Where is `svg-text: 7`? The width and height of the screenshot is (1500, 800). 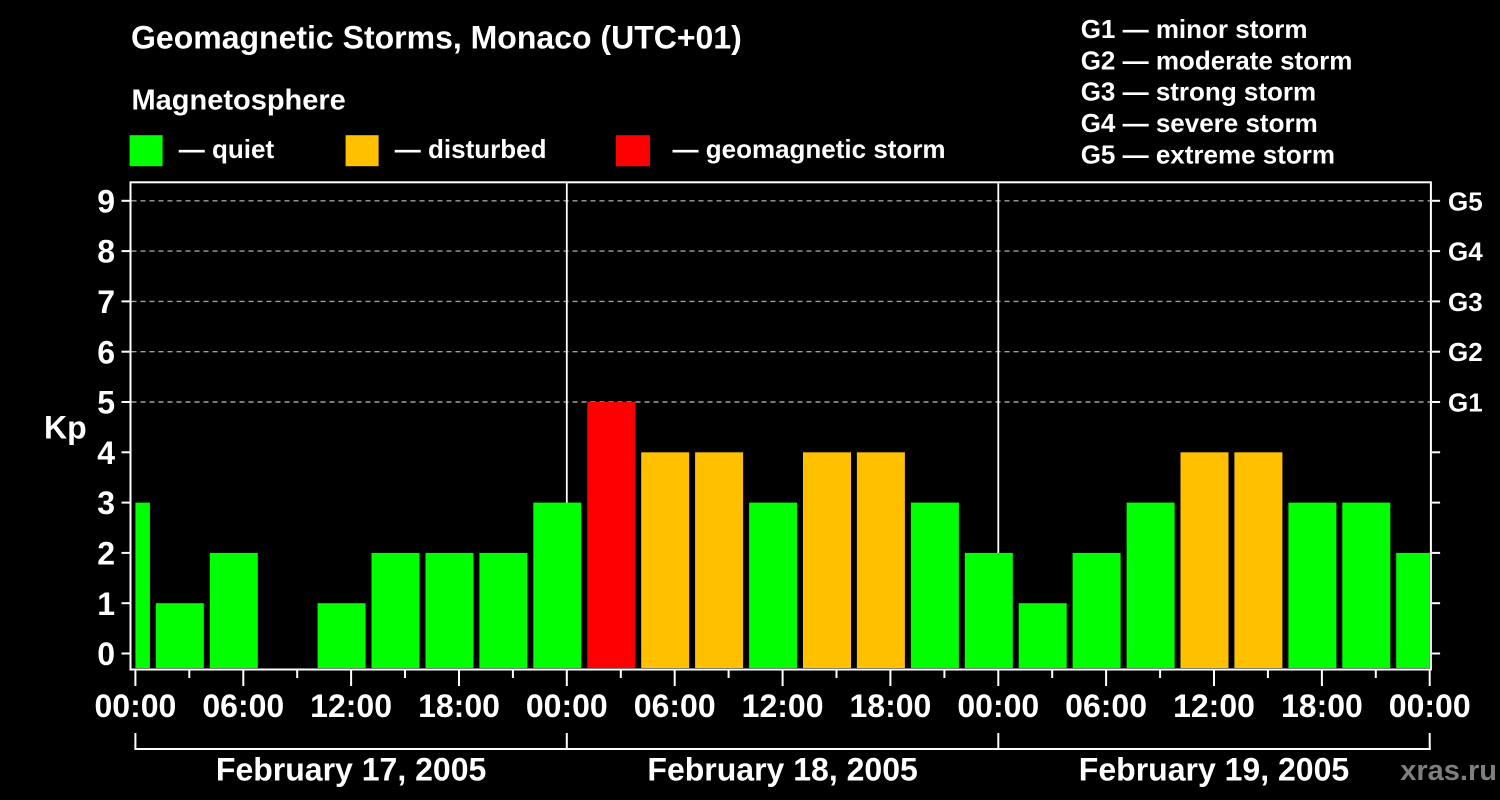
svg-text: 7 is located at coordinates (106, 302).